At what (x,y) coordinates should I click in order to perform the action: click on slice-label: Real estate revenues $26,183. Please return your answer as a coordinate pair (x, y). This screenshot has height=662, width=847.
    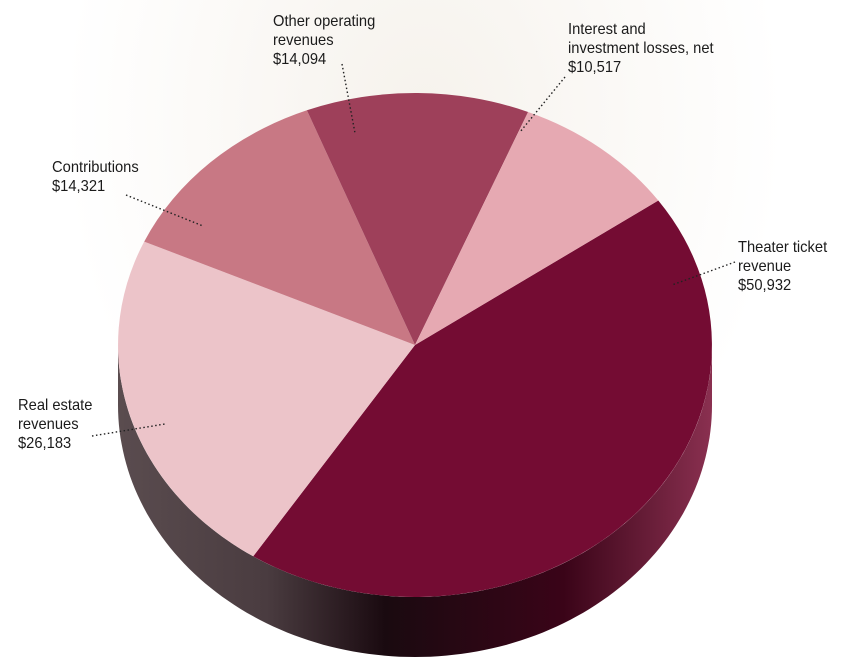
    Looking at the image, I should click on (55, 424).